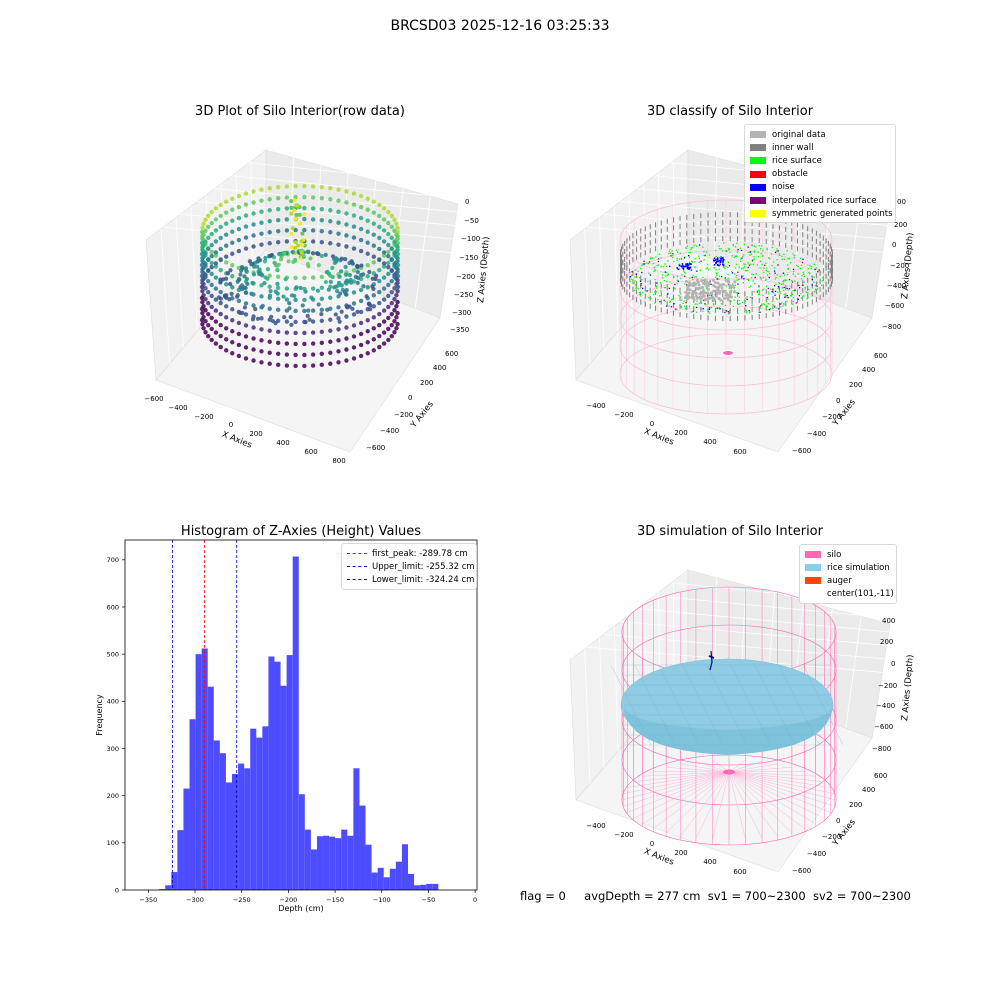 The image size is (1000, 1000). Describe the element at coordinates (838, 821) in the screenshot. I see `sim-ytick: 0` at that location.